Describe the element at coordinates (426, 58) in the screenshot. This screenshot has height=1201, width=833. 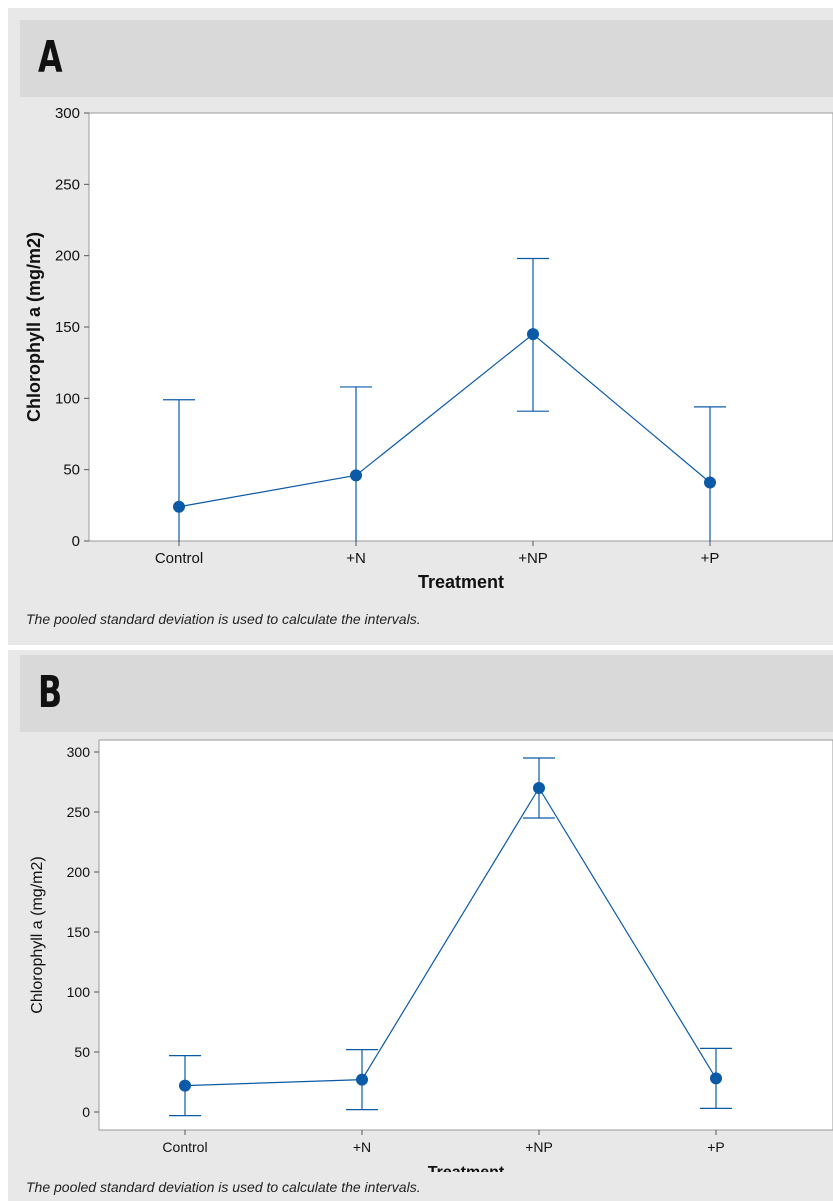
I see `panel-a-header: A` at that location.